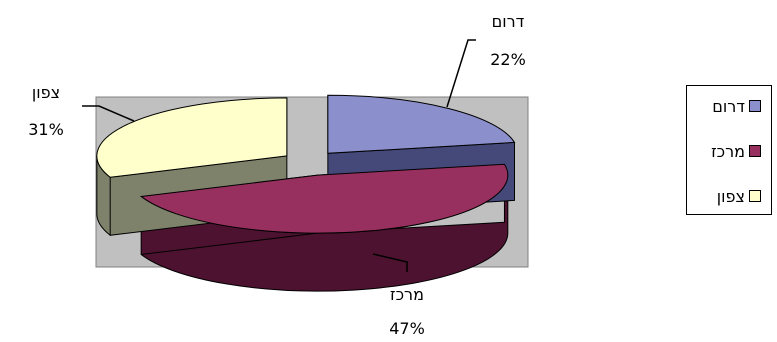 The image size is (777, 342). Describe the element at coordinates (407, 328) in the screenshot. I see `label-center-value: 47%` at that location.